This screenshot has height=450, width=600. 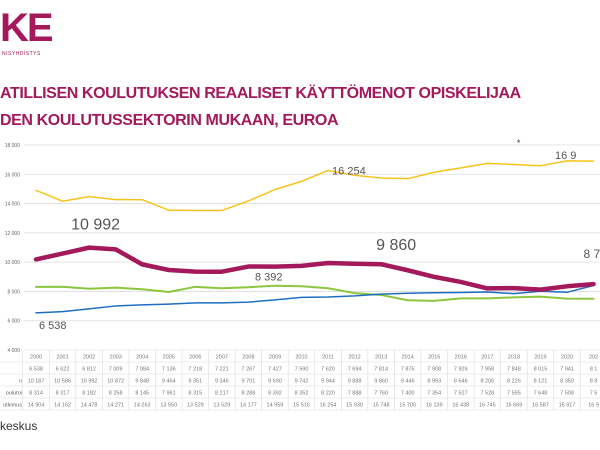 I want to click on data-label: 8 392, so click(x=269, y=278).